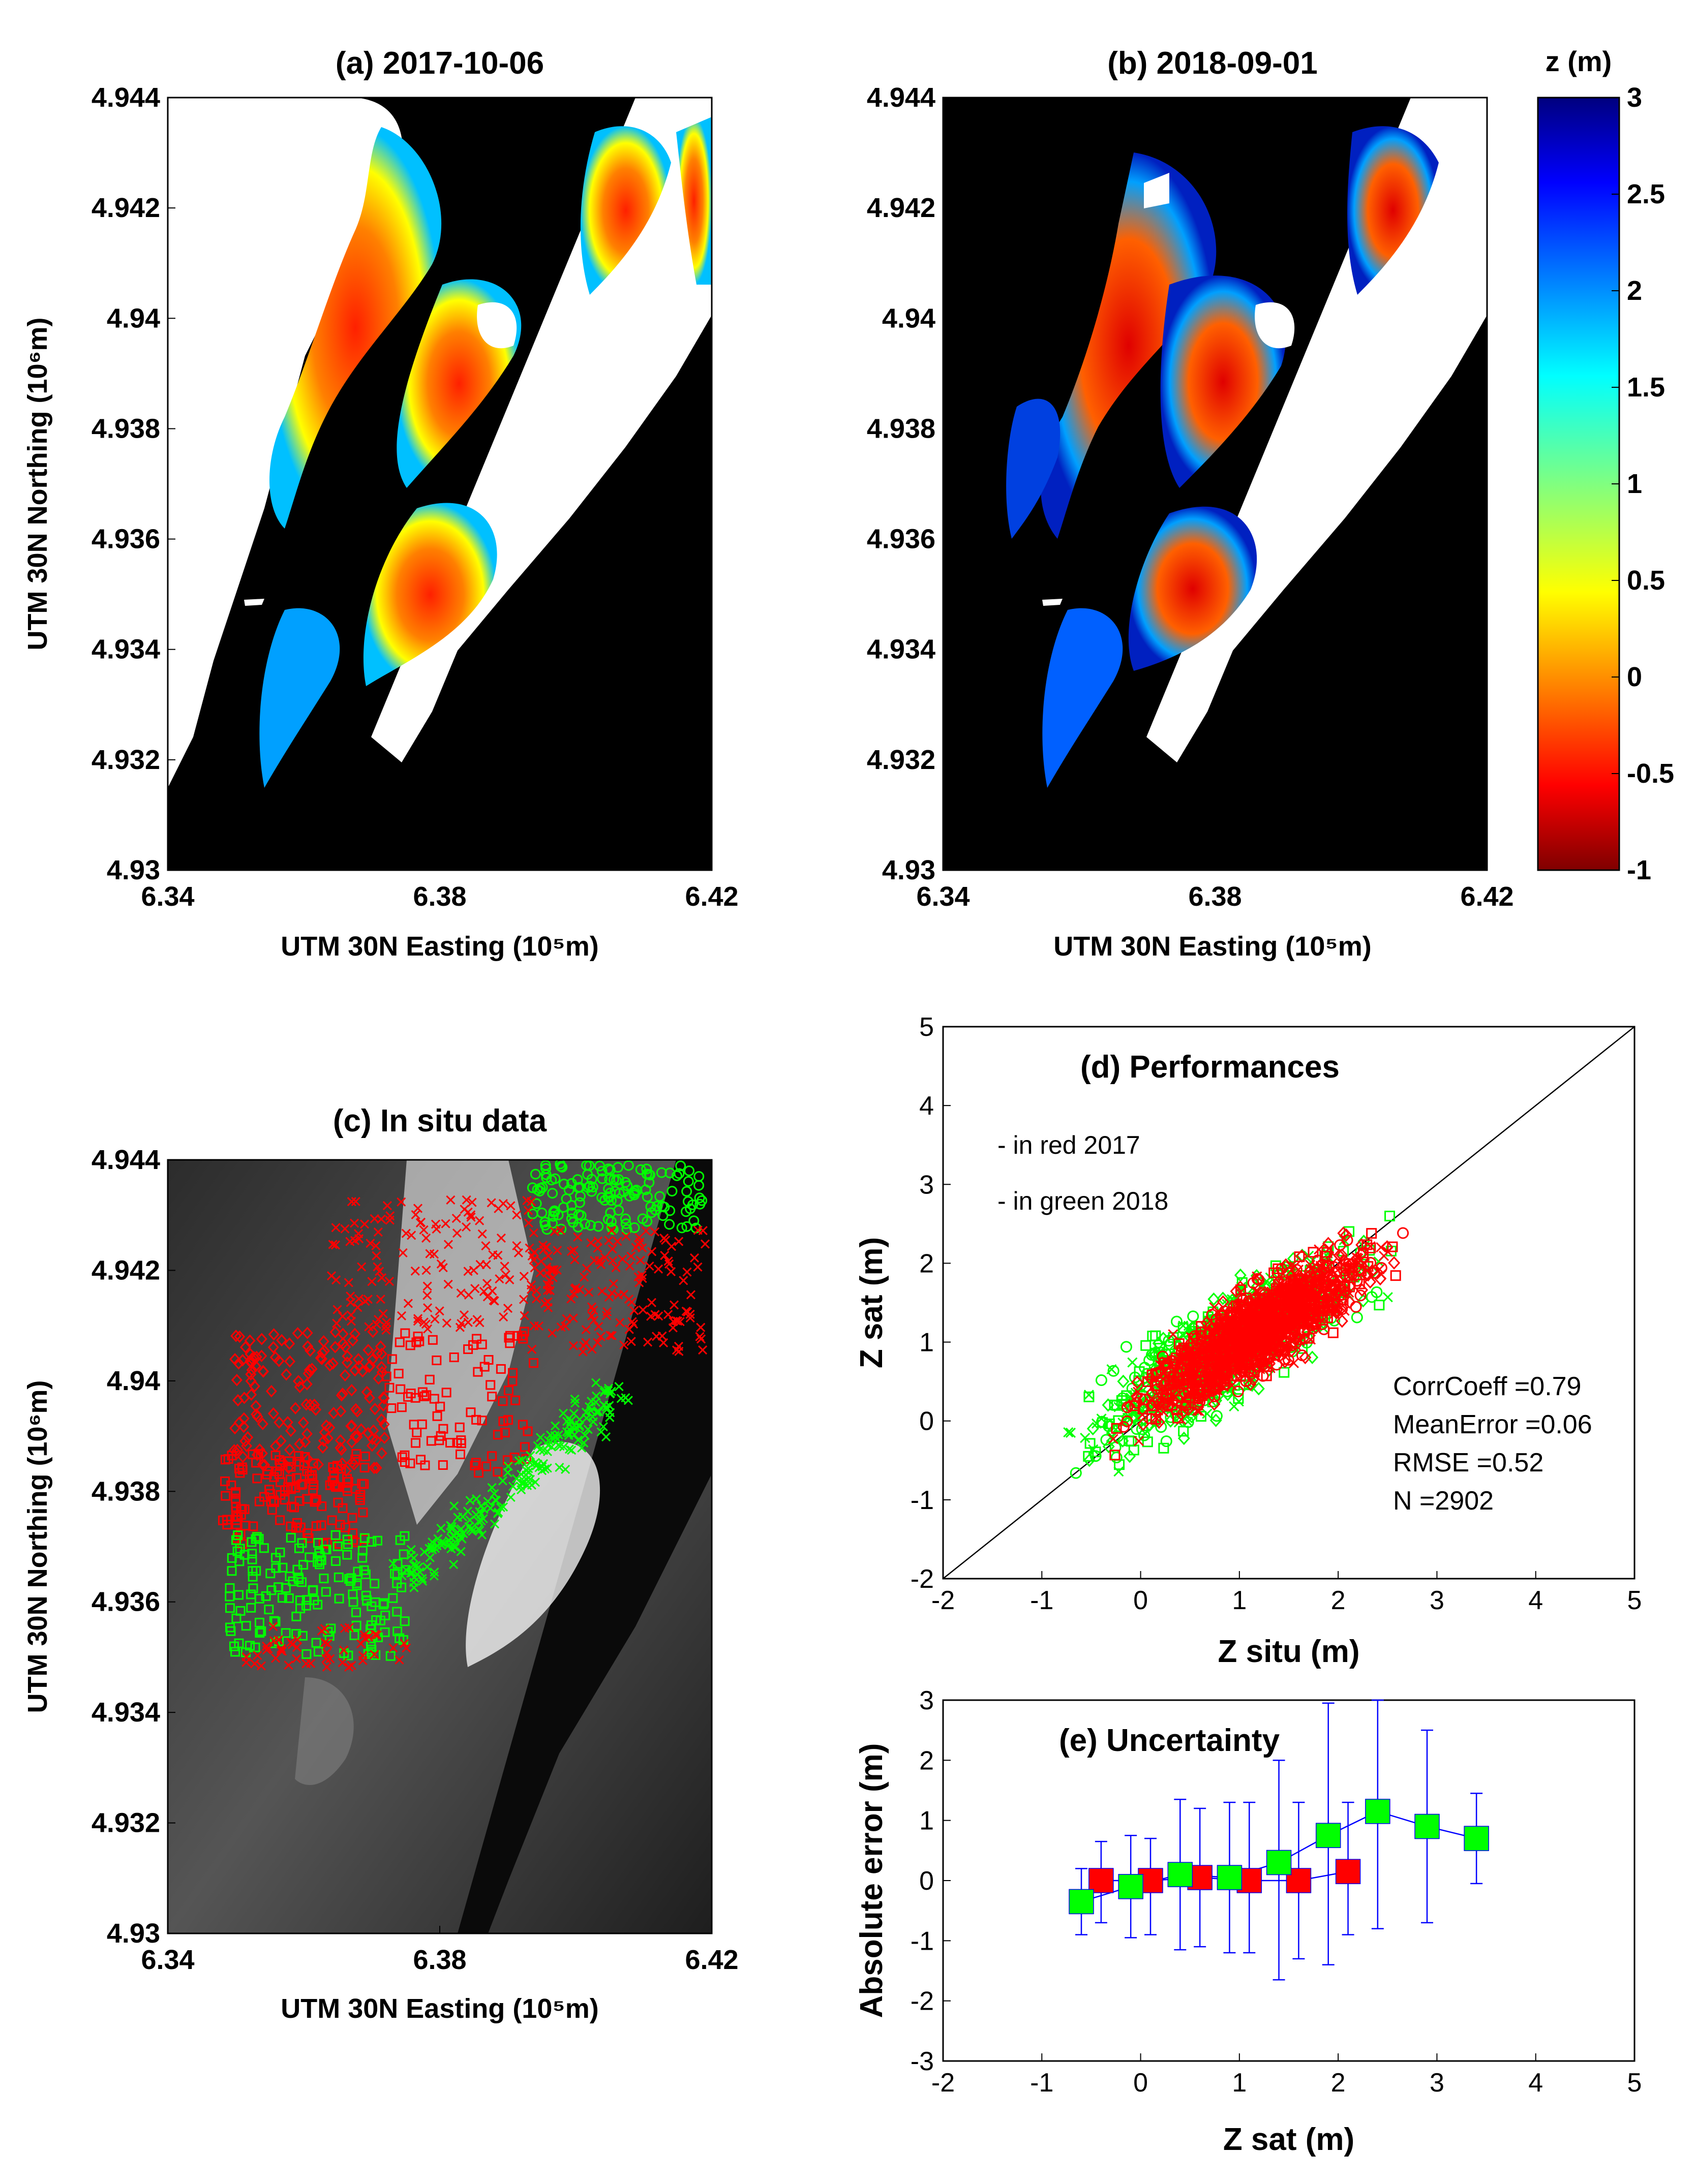 Image resolution: width=1696 pixels, height=2184 pixels. Describe the element at coordinates (440, 1121) in the screenshot. I see `panel-c-title: (c) In situ data` at that location.